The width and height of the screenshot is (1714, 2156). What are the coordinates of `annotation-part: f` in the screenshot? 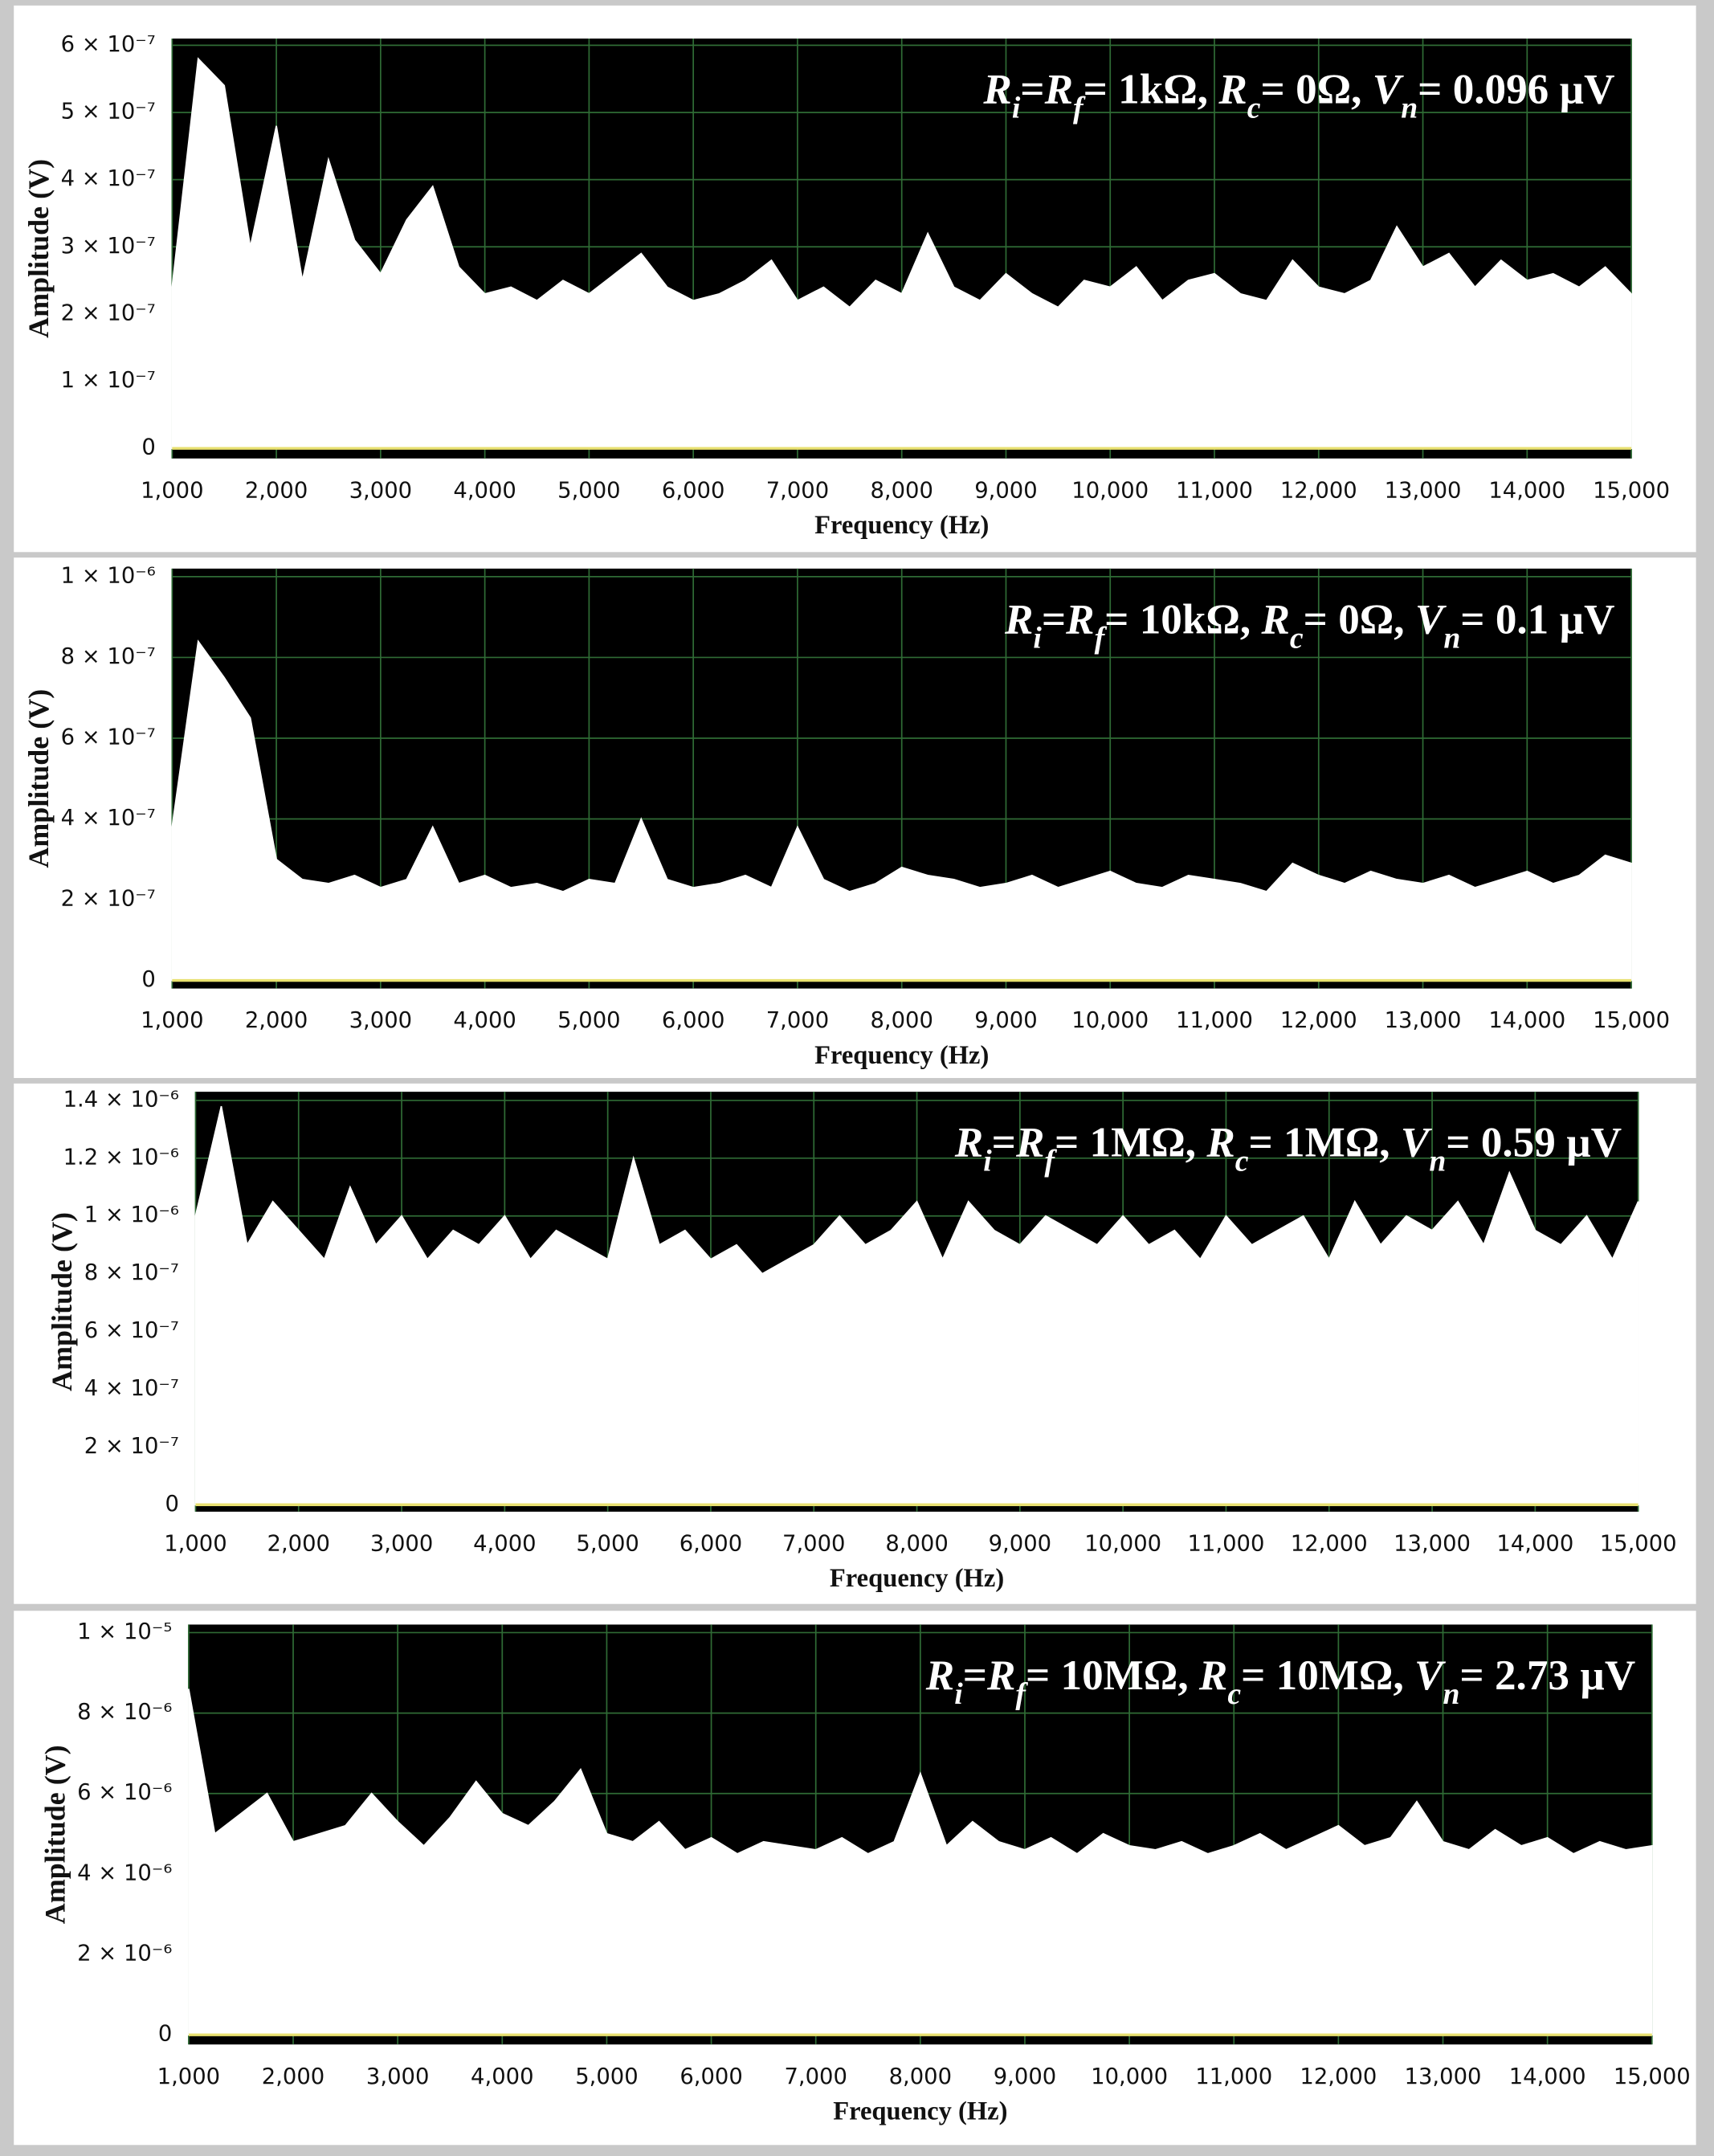 It's located at (1079, 108).